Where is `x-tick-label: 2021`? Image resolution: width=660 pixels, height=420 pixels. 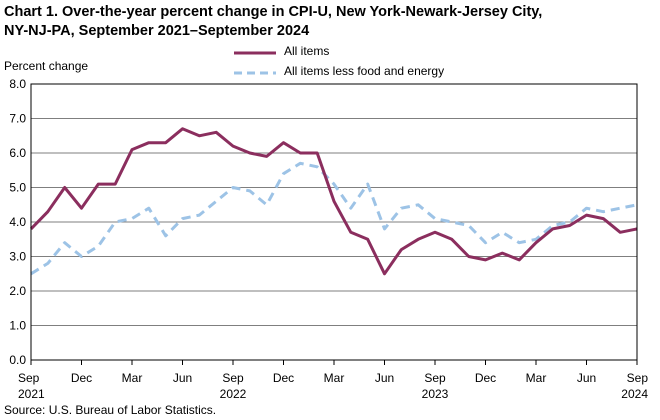
x-tick-label: 2021 is located at coordinates (31, 394).